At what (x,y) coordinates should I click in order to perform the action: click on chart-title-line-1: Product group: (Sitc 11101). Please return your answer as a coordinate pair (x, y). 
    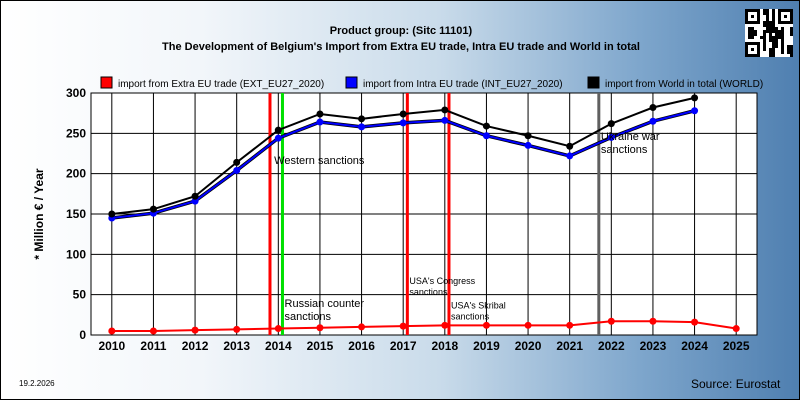
    Looking at the image, I should click on (401, 31).